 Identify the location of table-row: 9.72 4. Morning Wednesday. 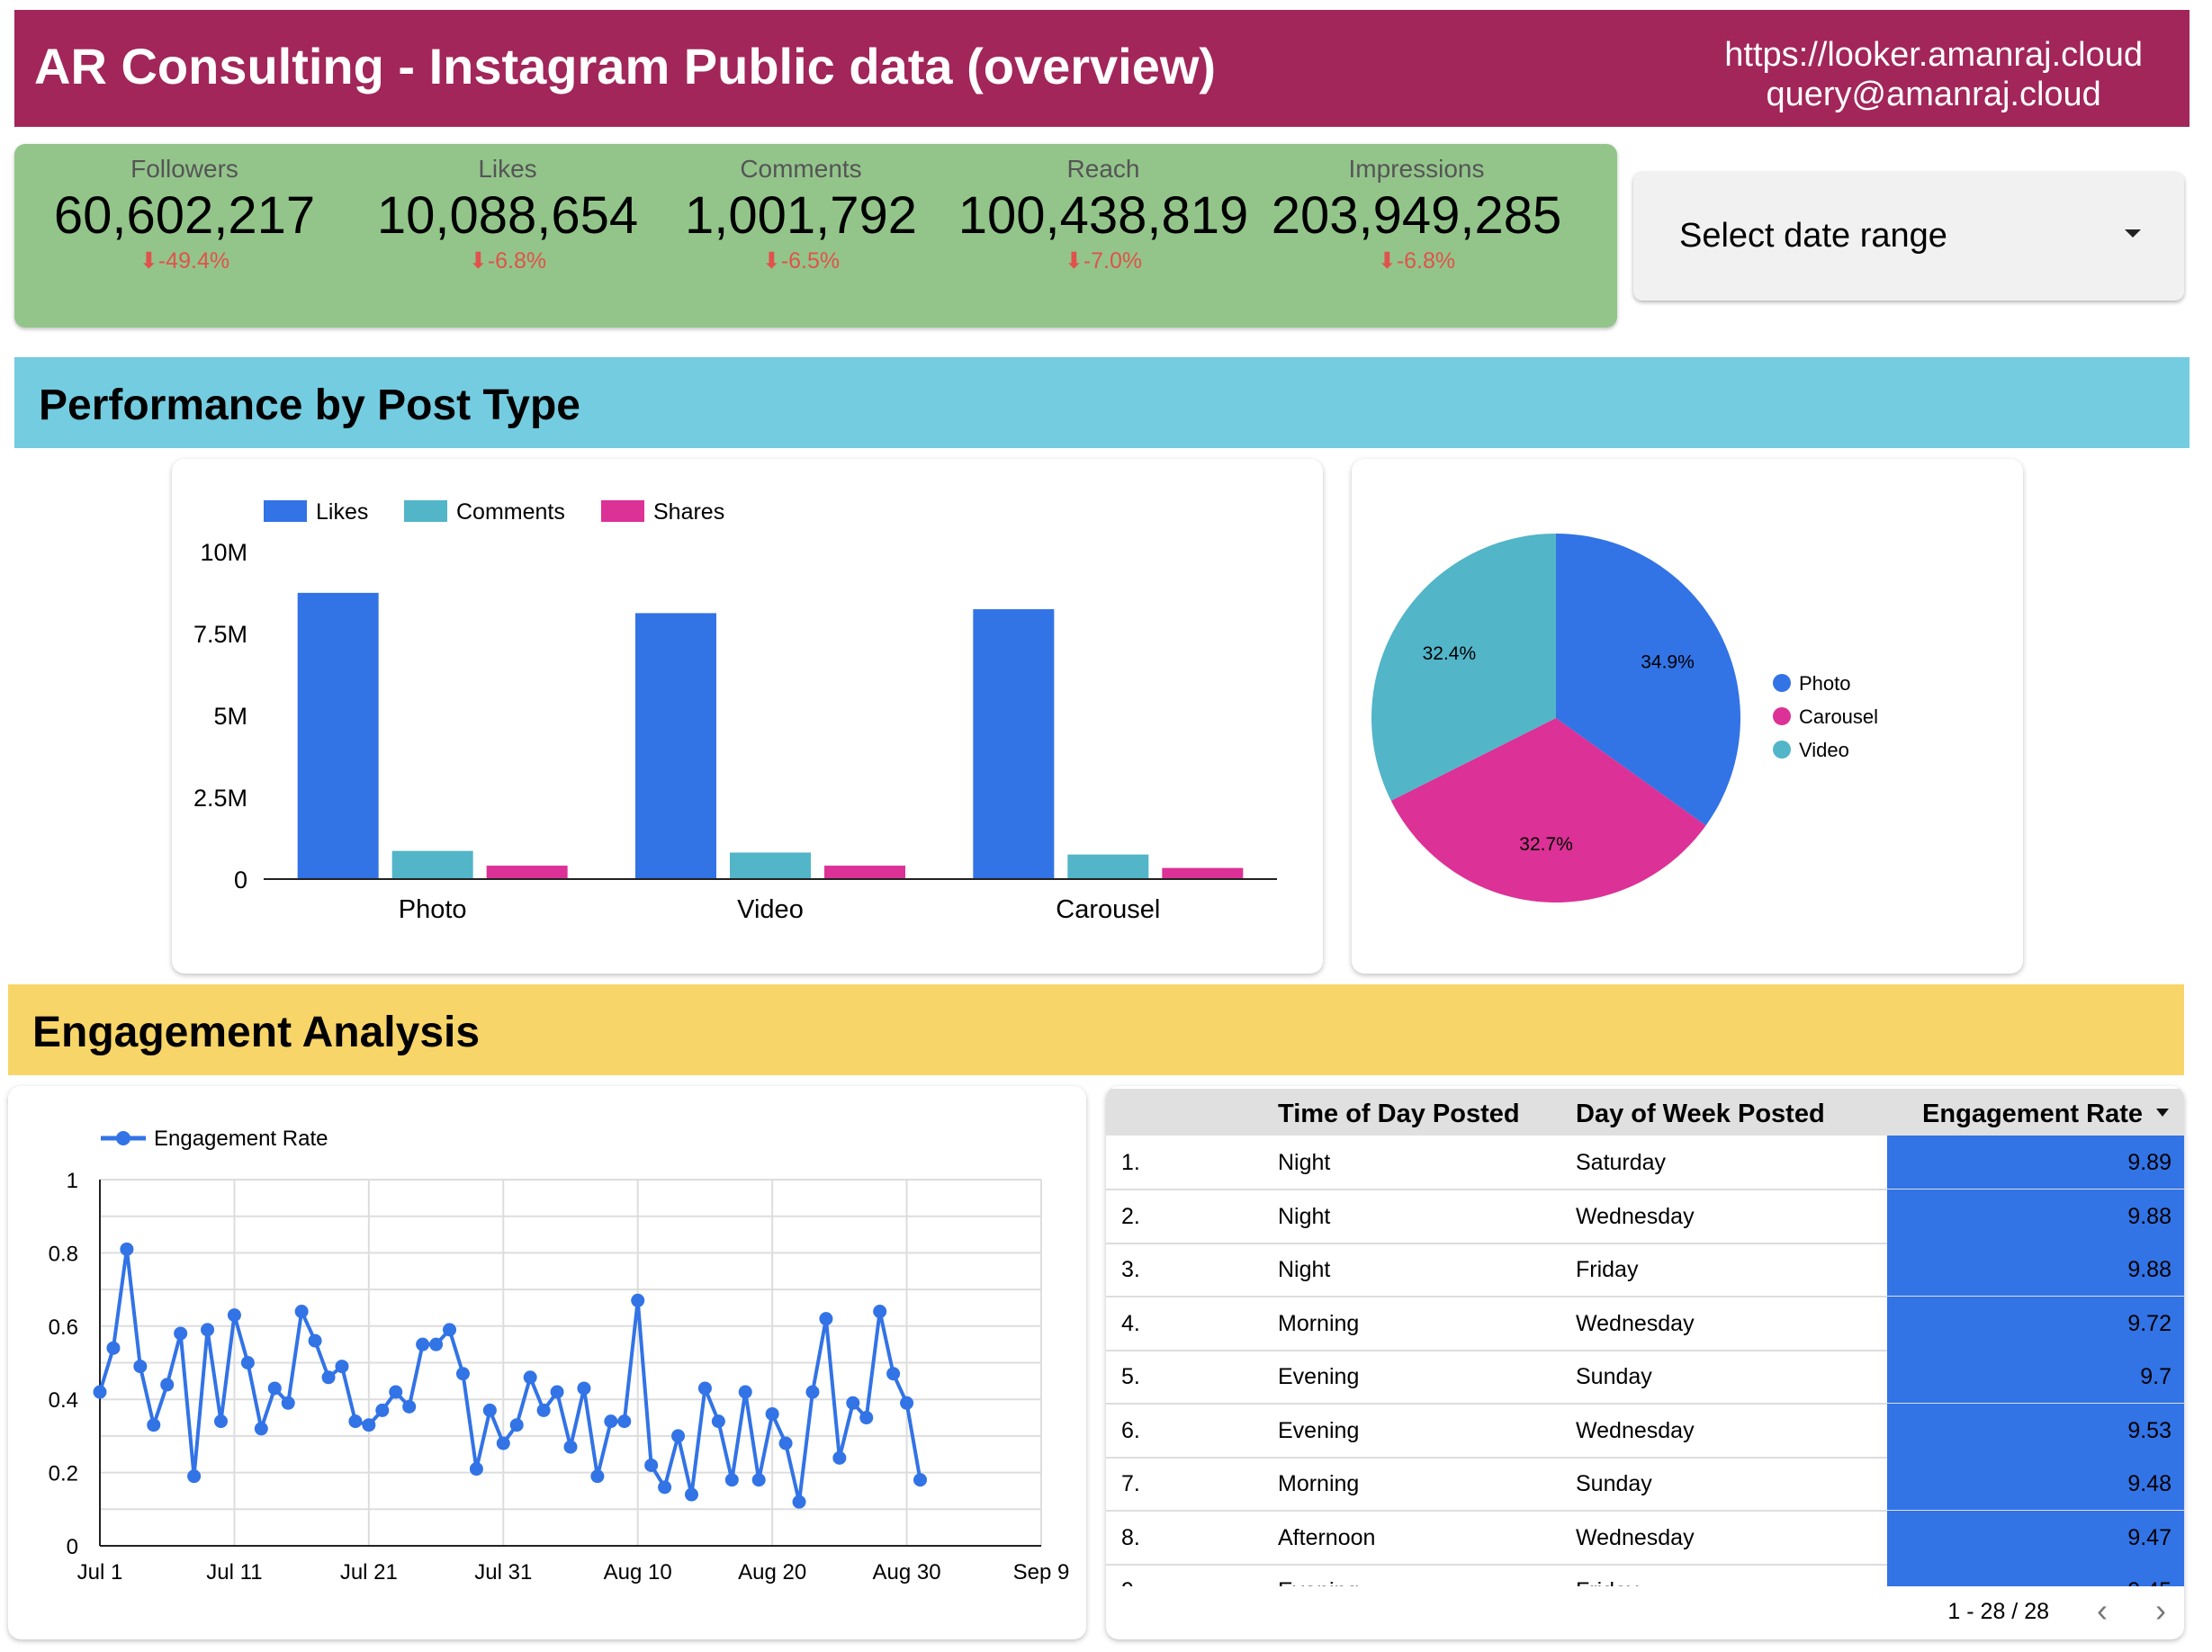
(1645, 1324).